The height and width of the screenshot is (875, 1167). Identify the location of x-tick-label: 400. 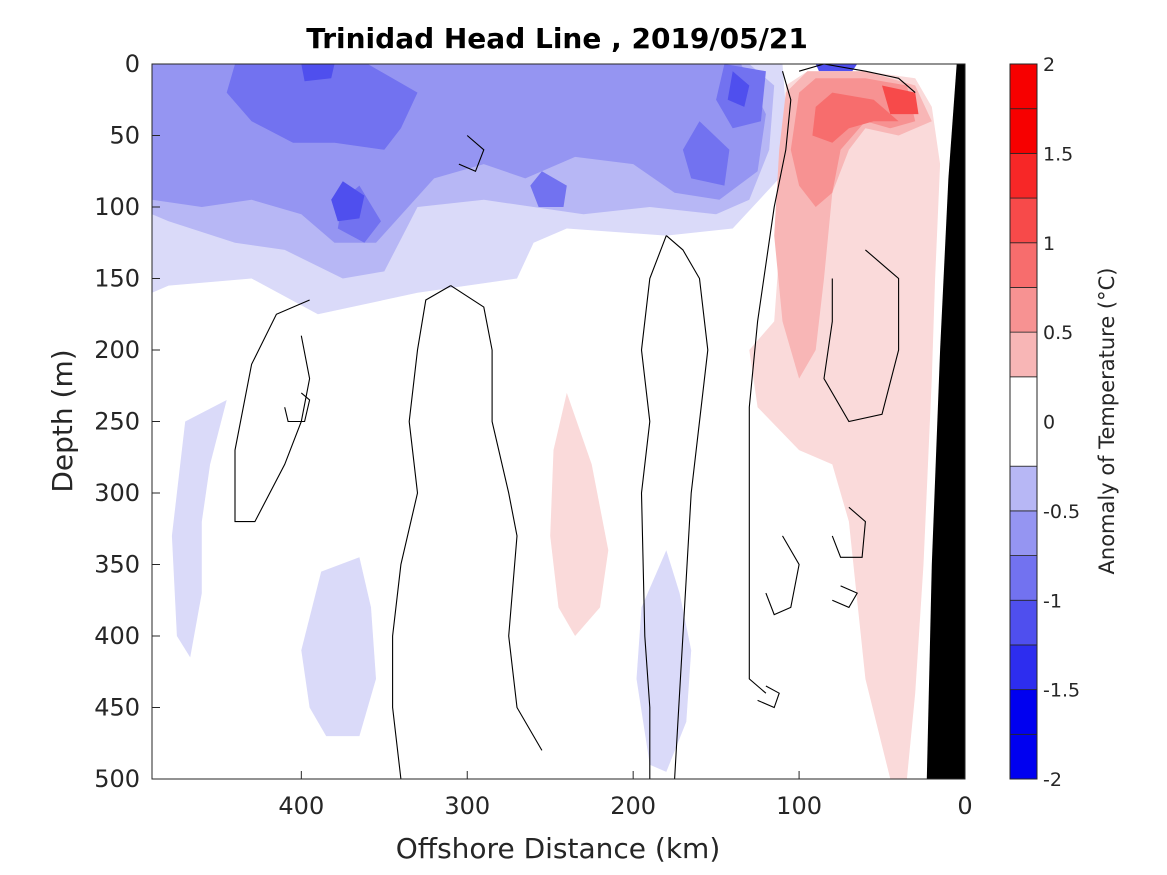
(301, 806).